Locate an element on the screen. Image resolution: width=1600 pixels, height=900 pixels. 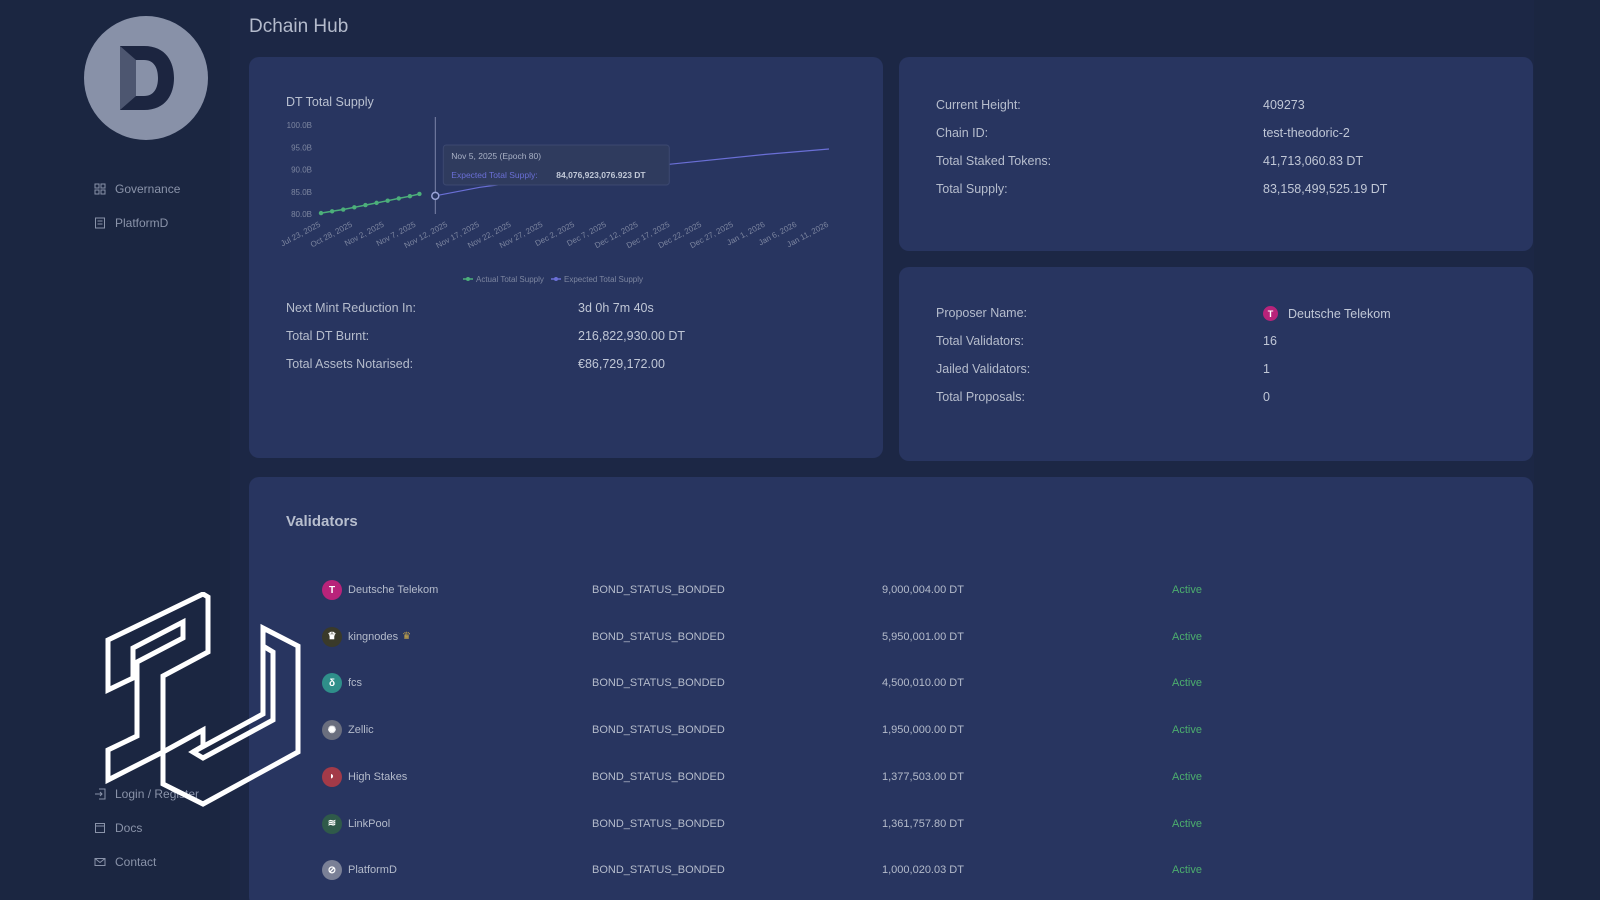
sidebar-nav-top: Governance PlatformD is located at coordinates (137, 206).